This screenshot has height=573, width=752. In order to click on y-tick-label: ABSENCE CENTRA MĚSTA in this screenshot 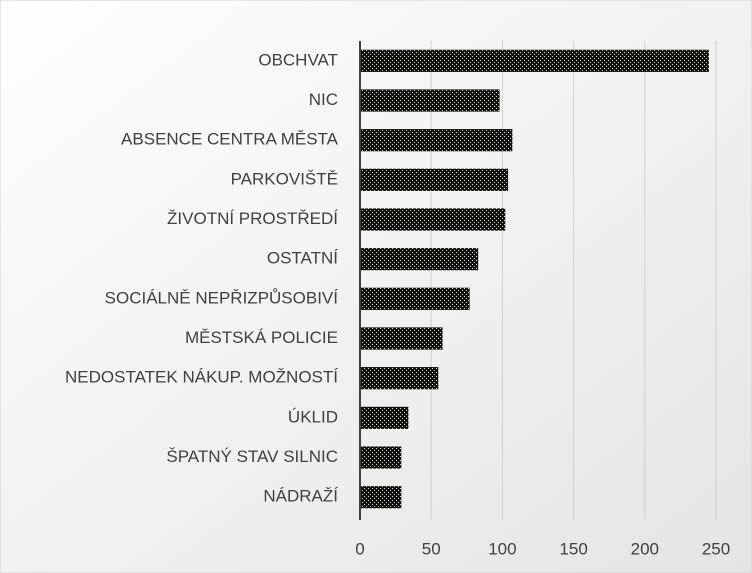, I will do `click(230, 139)`.